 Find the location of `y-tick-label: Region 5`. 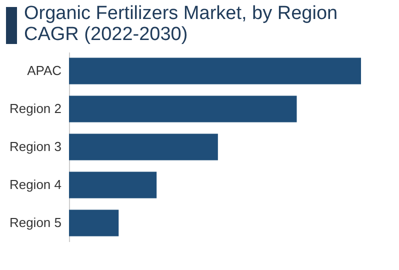

y-tick-label: Region 5 is located at coordinates (35, 222).